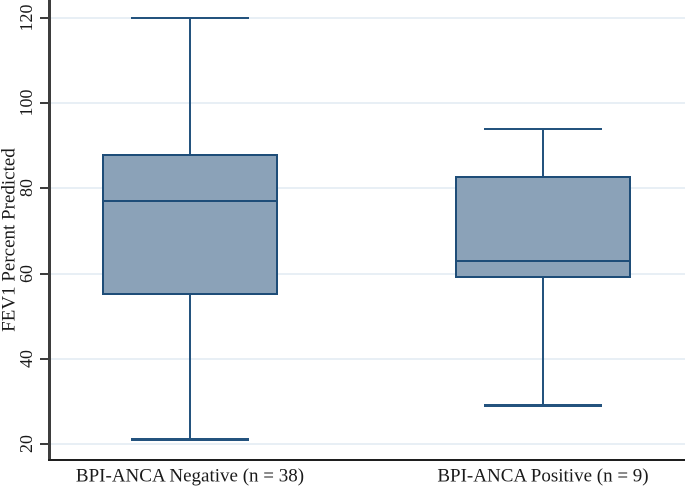  I want to click on y-tick-label: 20, so click(26, 444).